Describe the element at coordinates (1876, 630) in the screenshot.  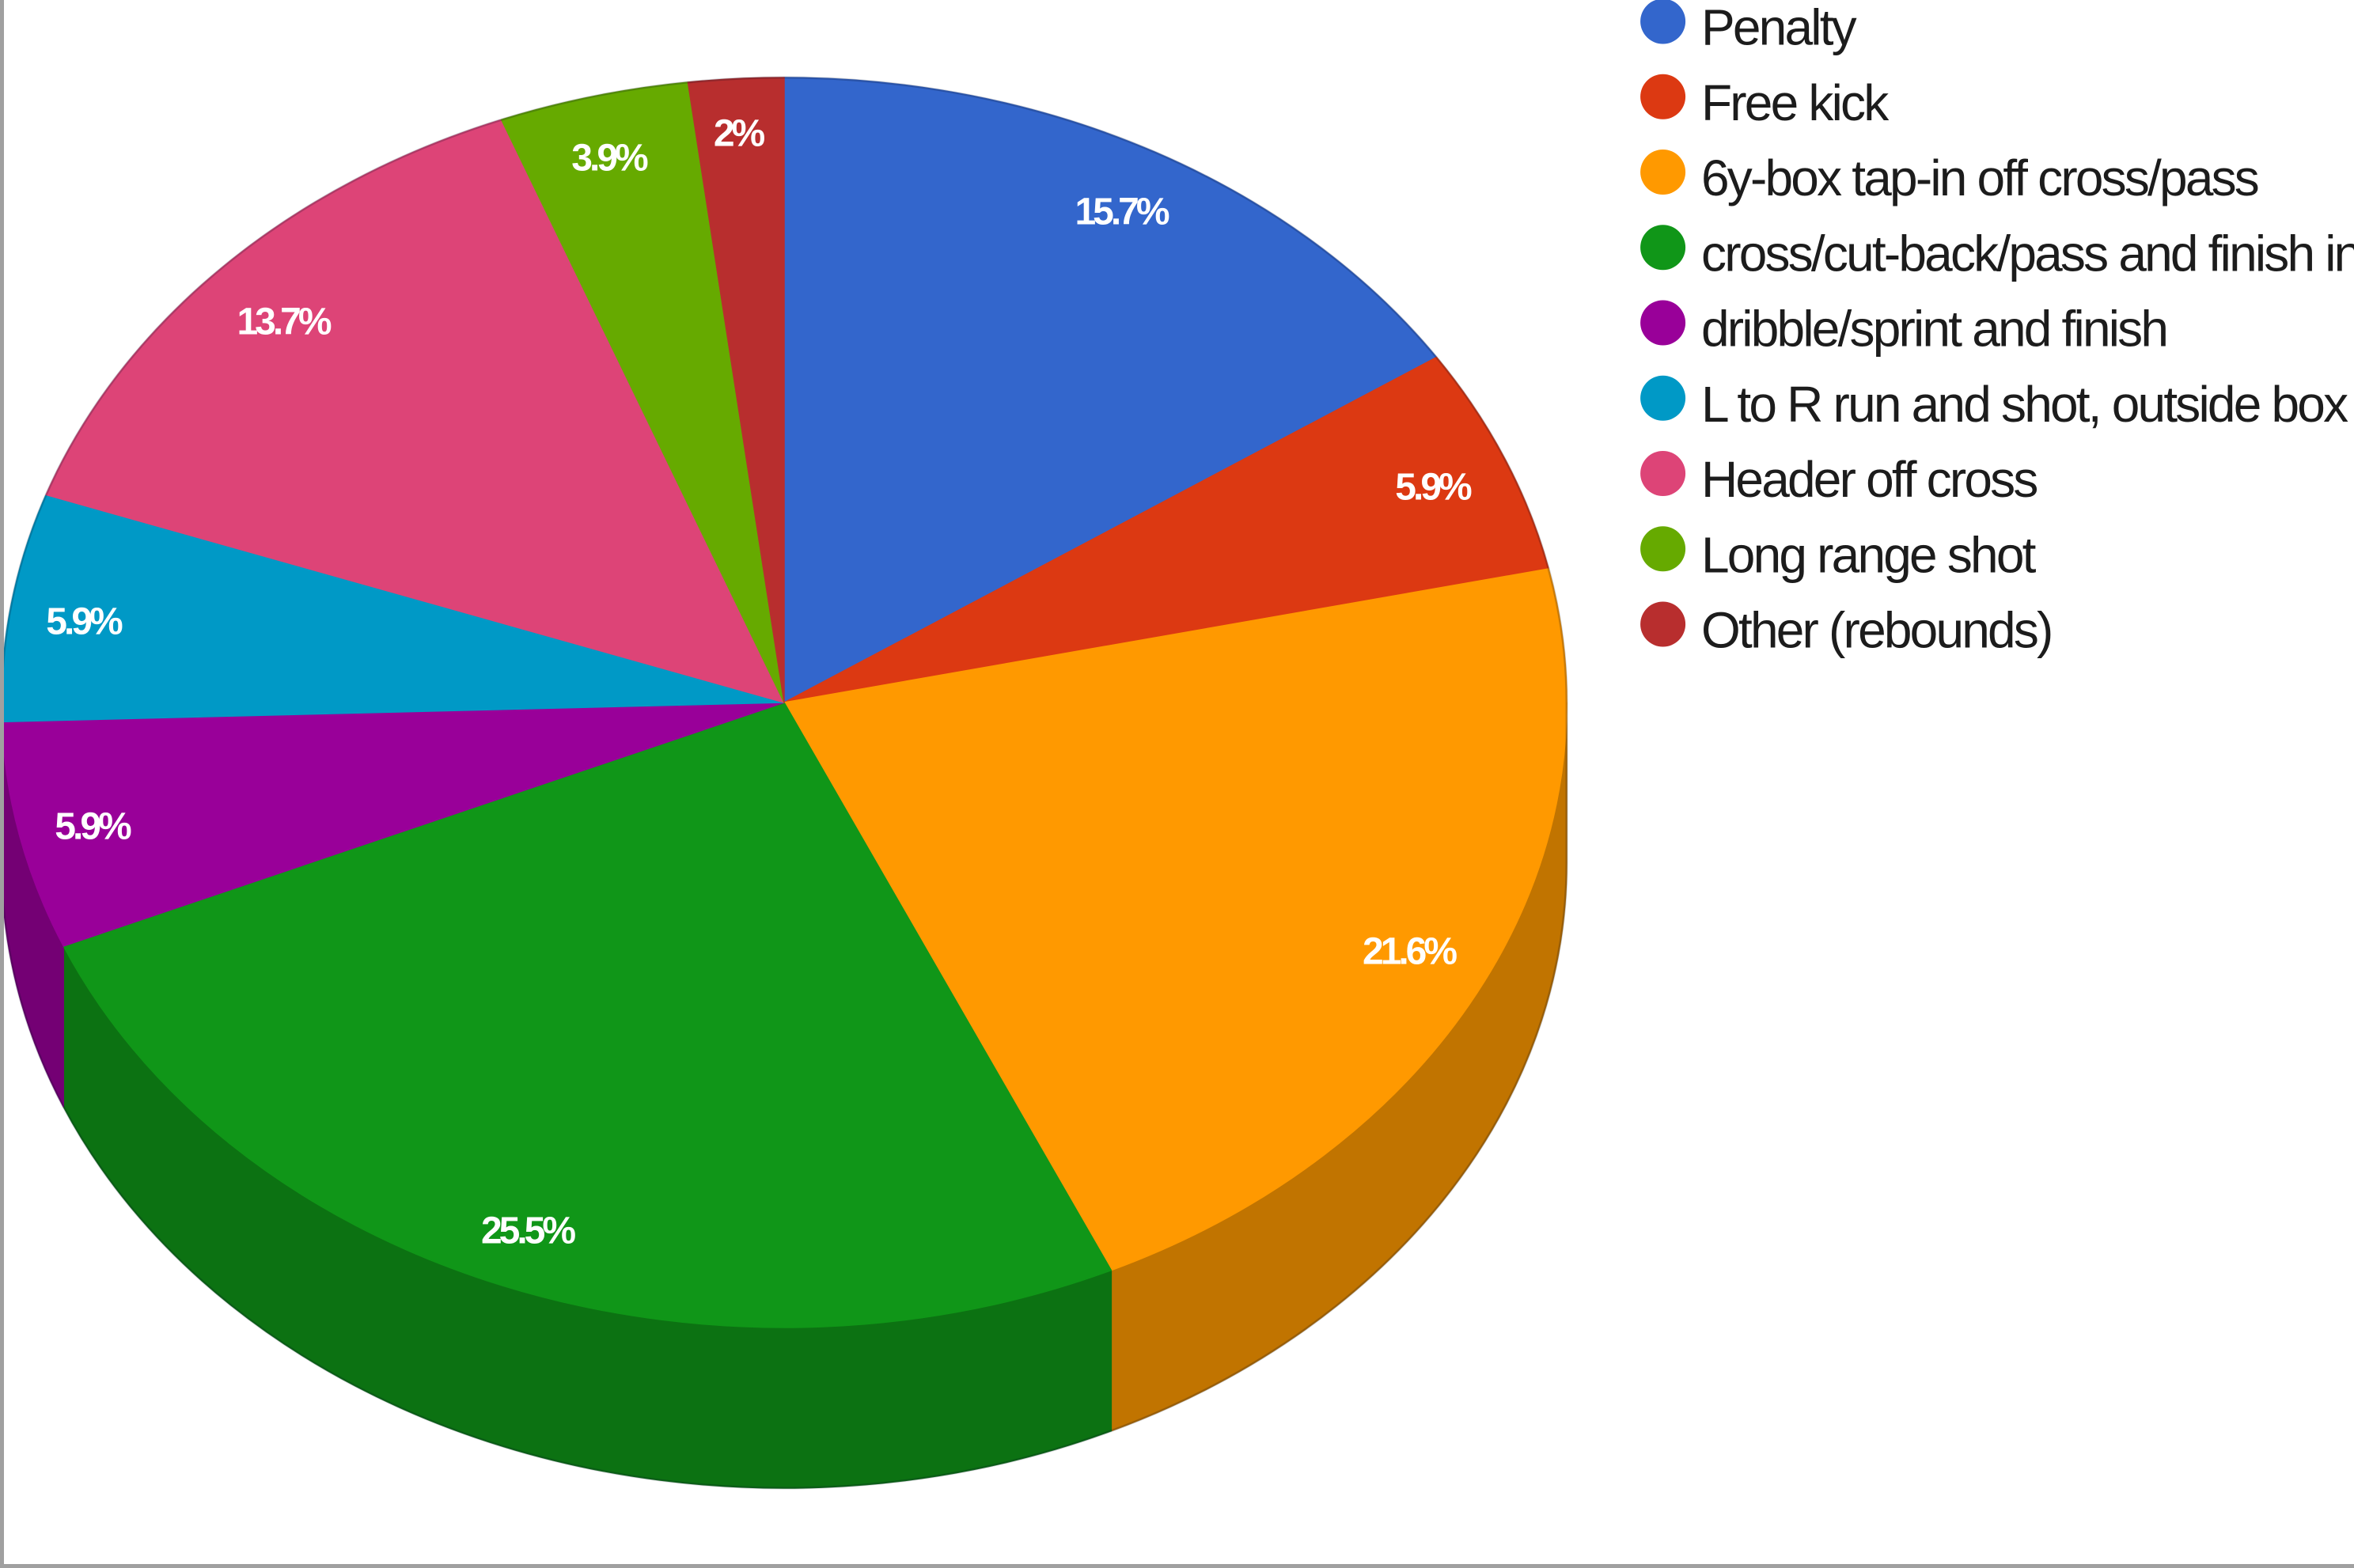
I see `svg-text: Other (rebounds)` at that location.